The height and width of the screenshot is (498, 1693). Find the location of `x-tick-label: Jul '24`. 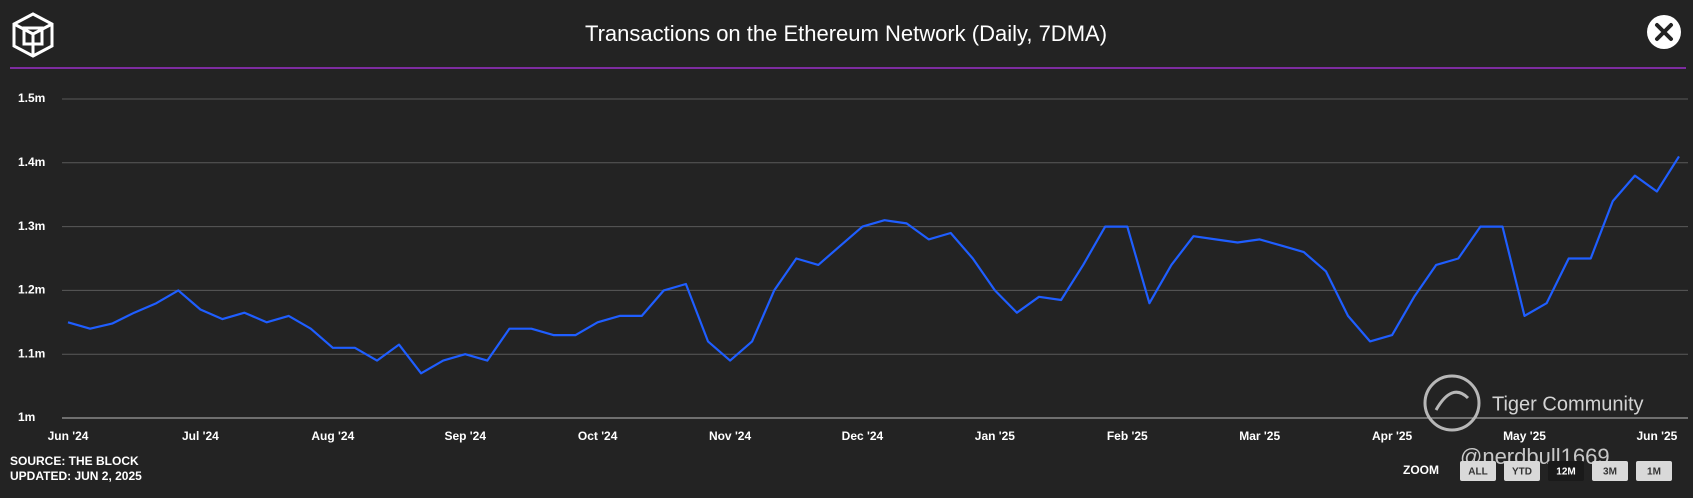

x-tick-label: Jul '24 is located at coordinates (200, 436).